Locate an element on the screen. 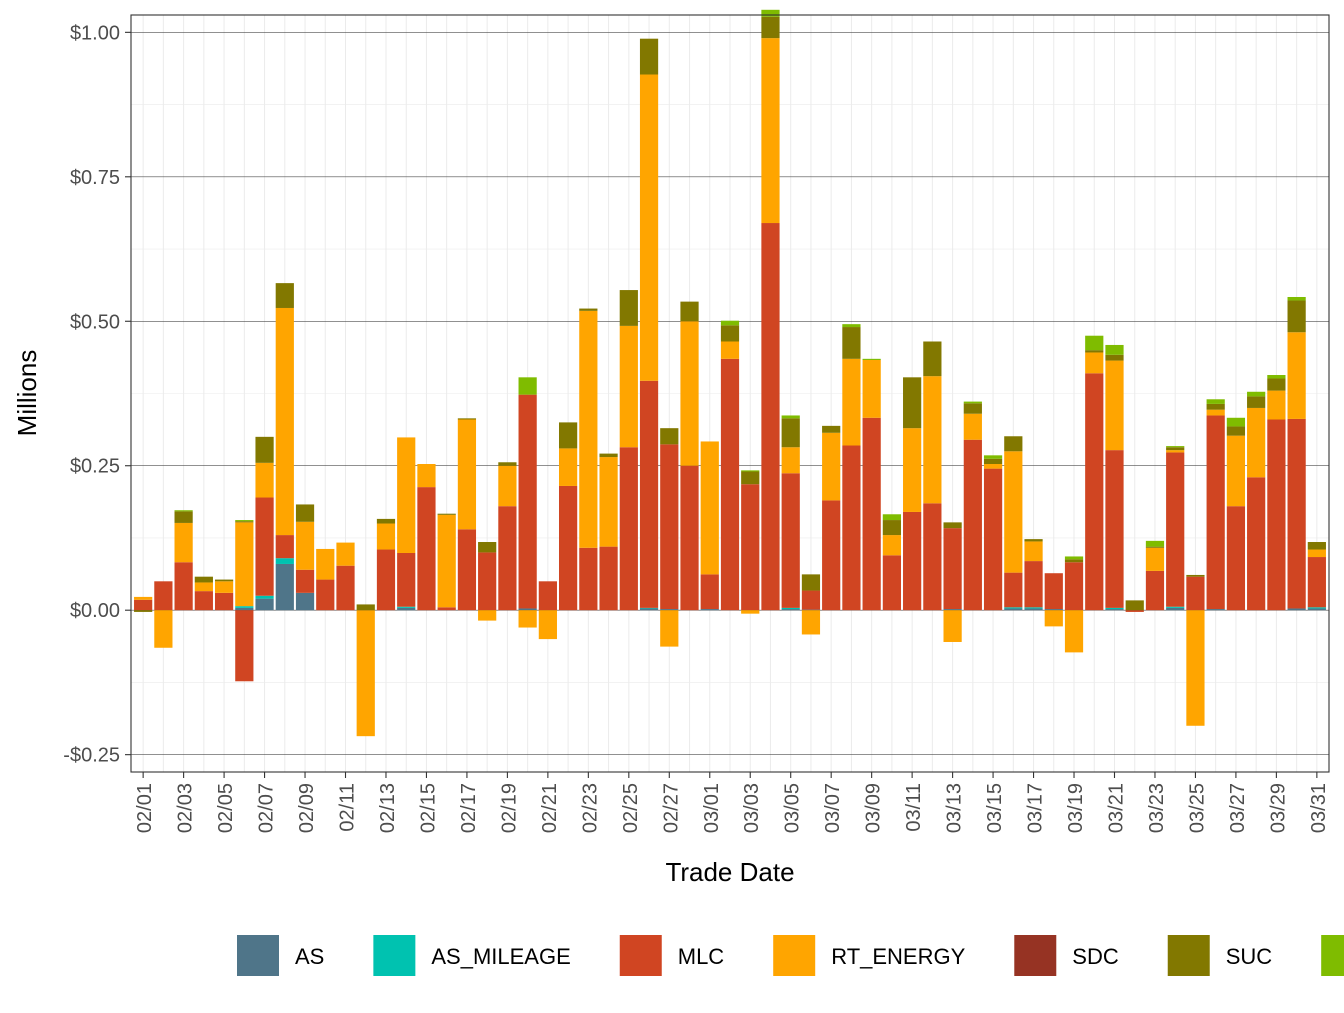  x-tick-label: 02/17 is located at coordinates (469, 808).